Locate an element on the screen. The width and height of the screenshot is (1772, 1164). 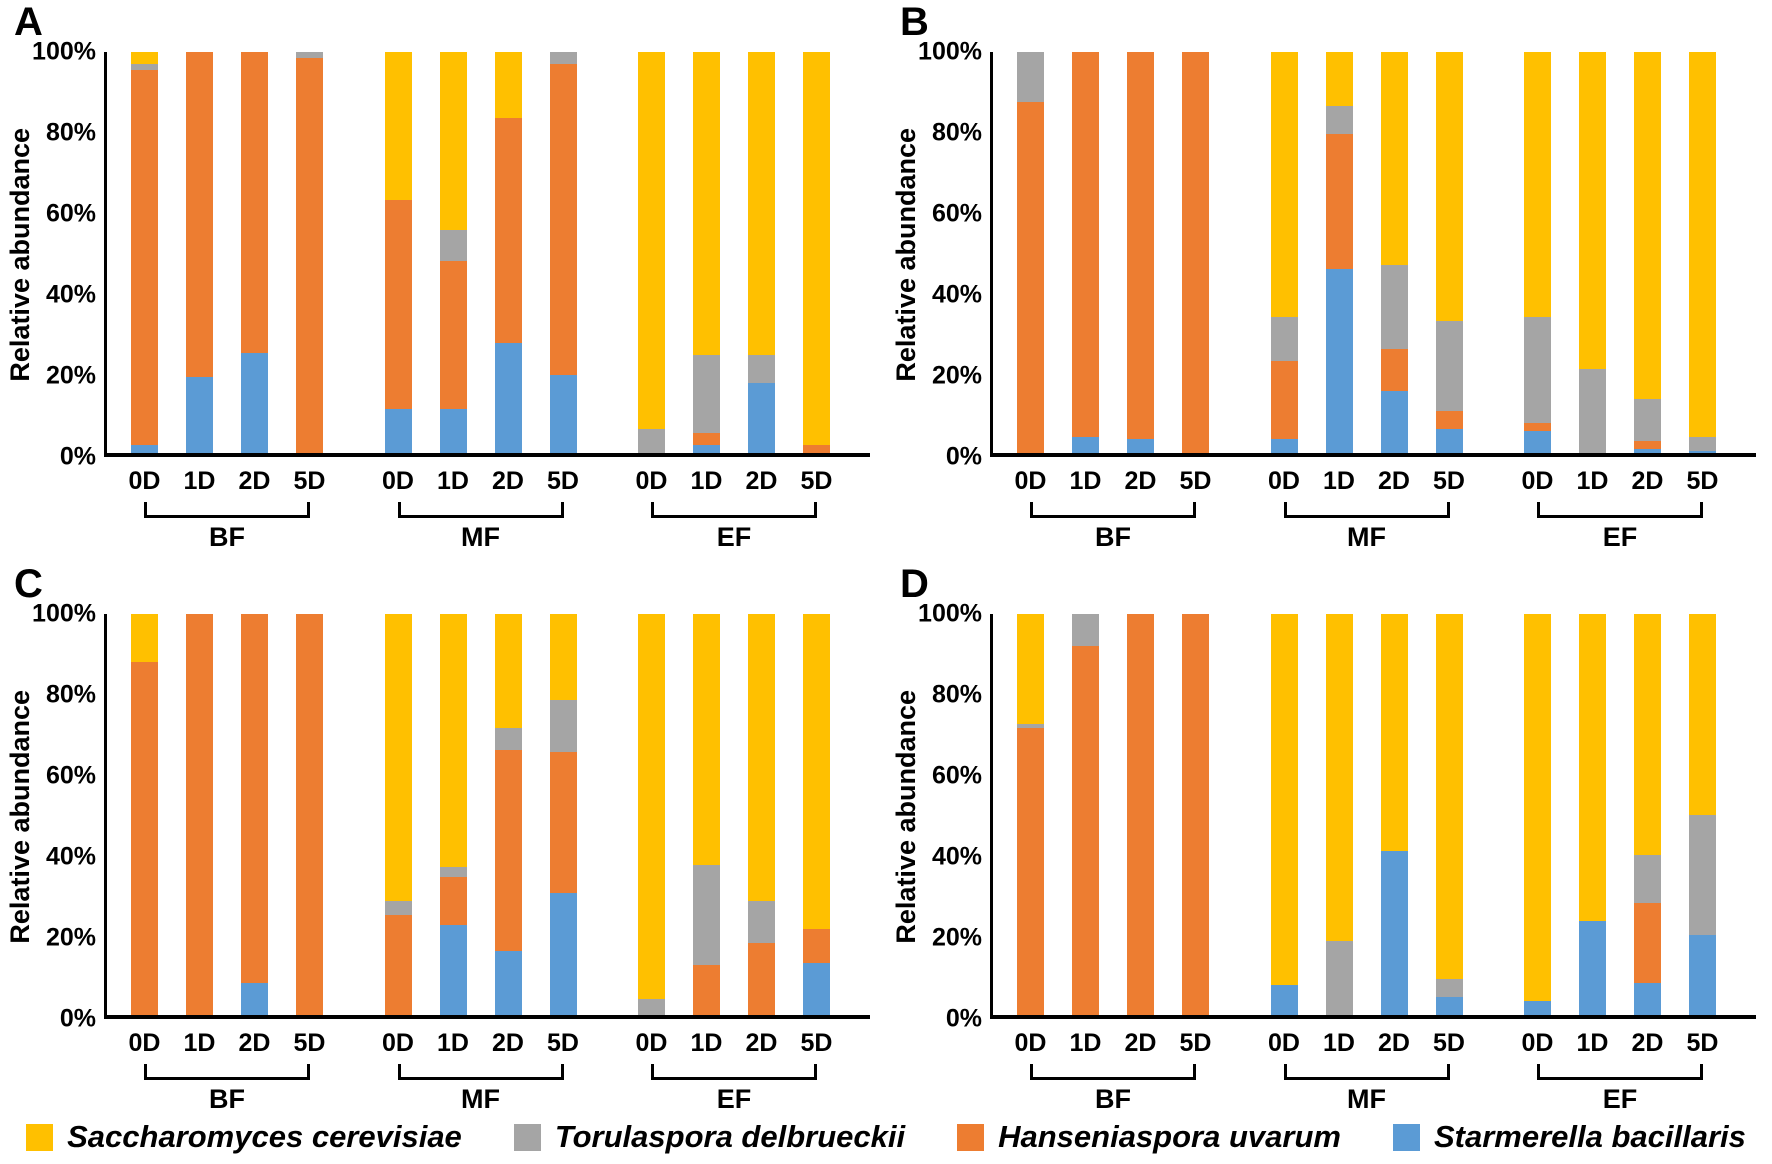
bar-group-c-ef is located at coordinates (734, 814).